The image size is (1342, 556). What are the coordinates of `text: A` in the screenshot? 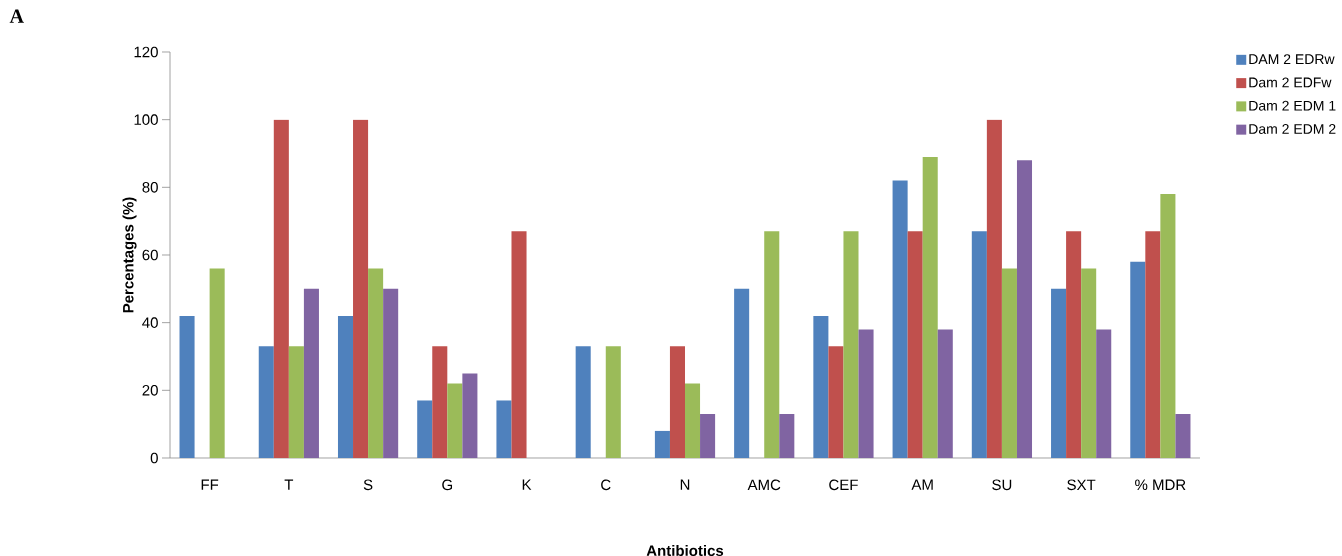 It's located at (16, 16).